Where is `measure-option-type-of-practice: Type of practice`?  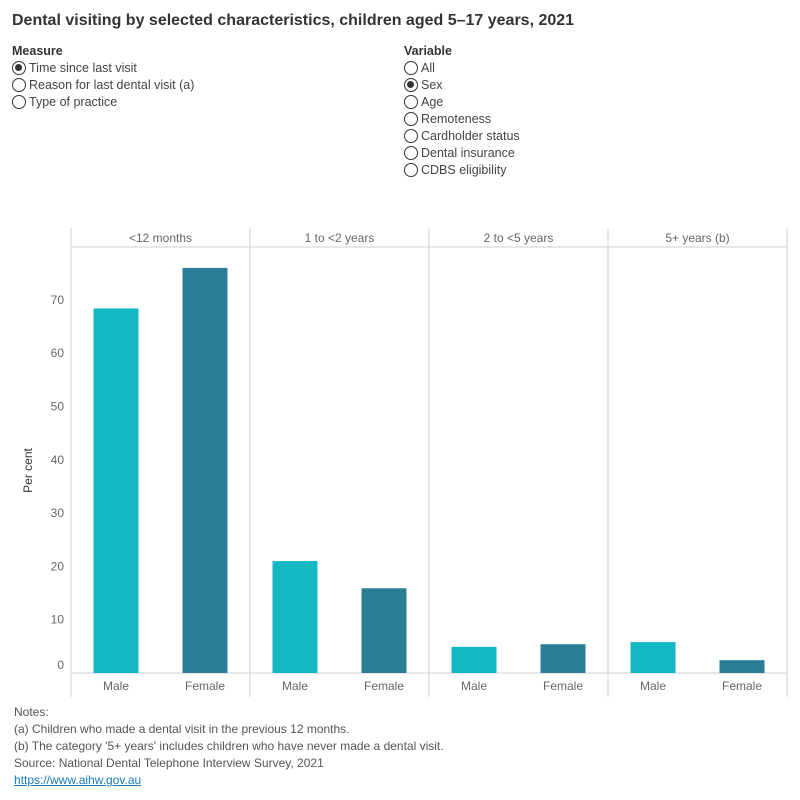
measure-option-type-of-practice: Type of practice is located at coordinates (103, 101).